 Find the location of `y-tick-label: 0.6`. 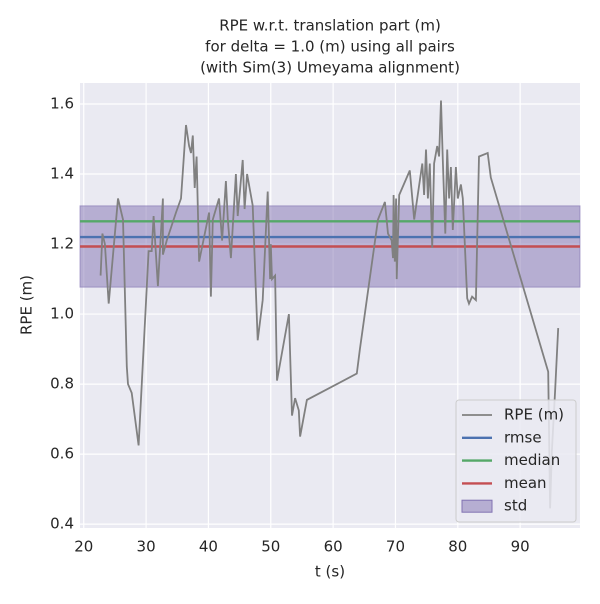

y-tick-label: 0.6 is located at coordinates (62, 454).